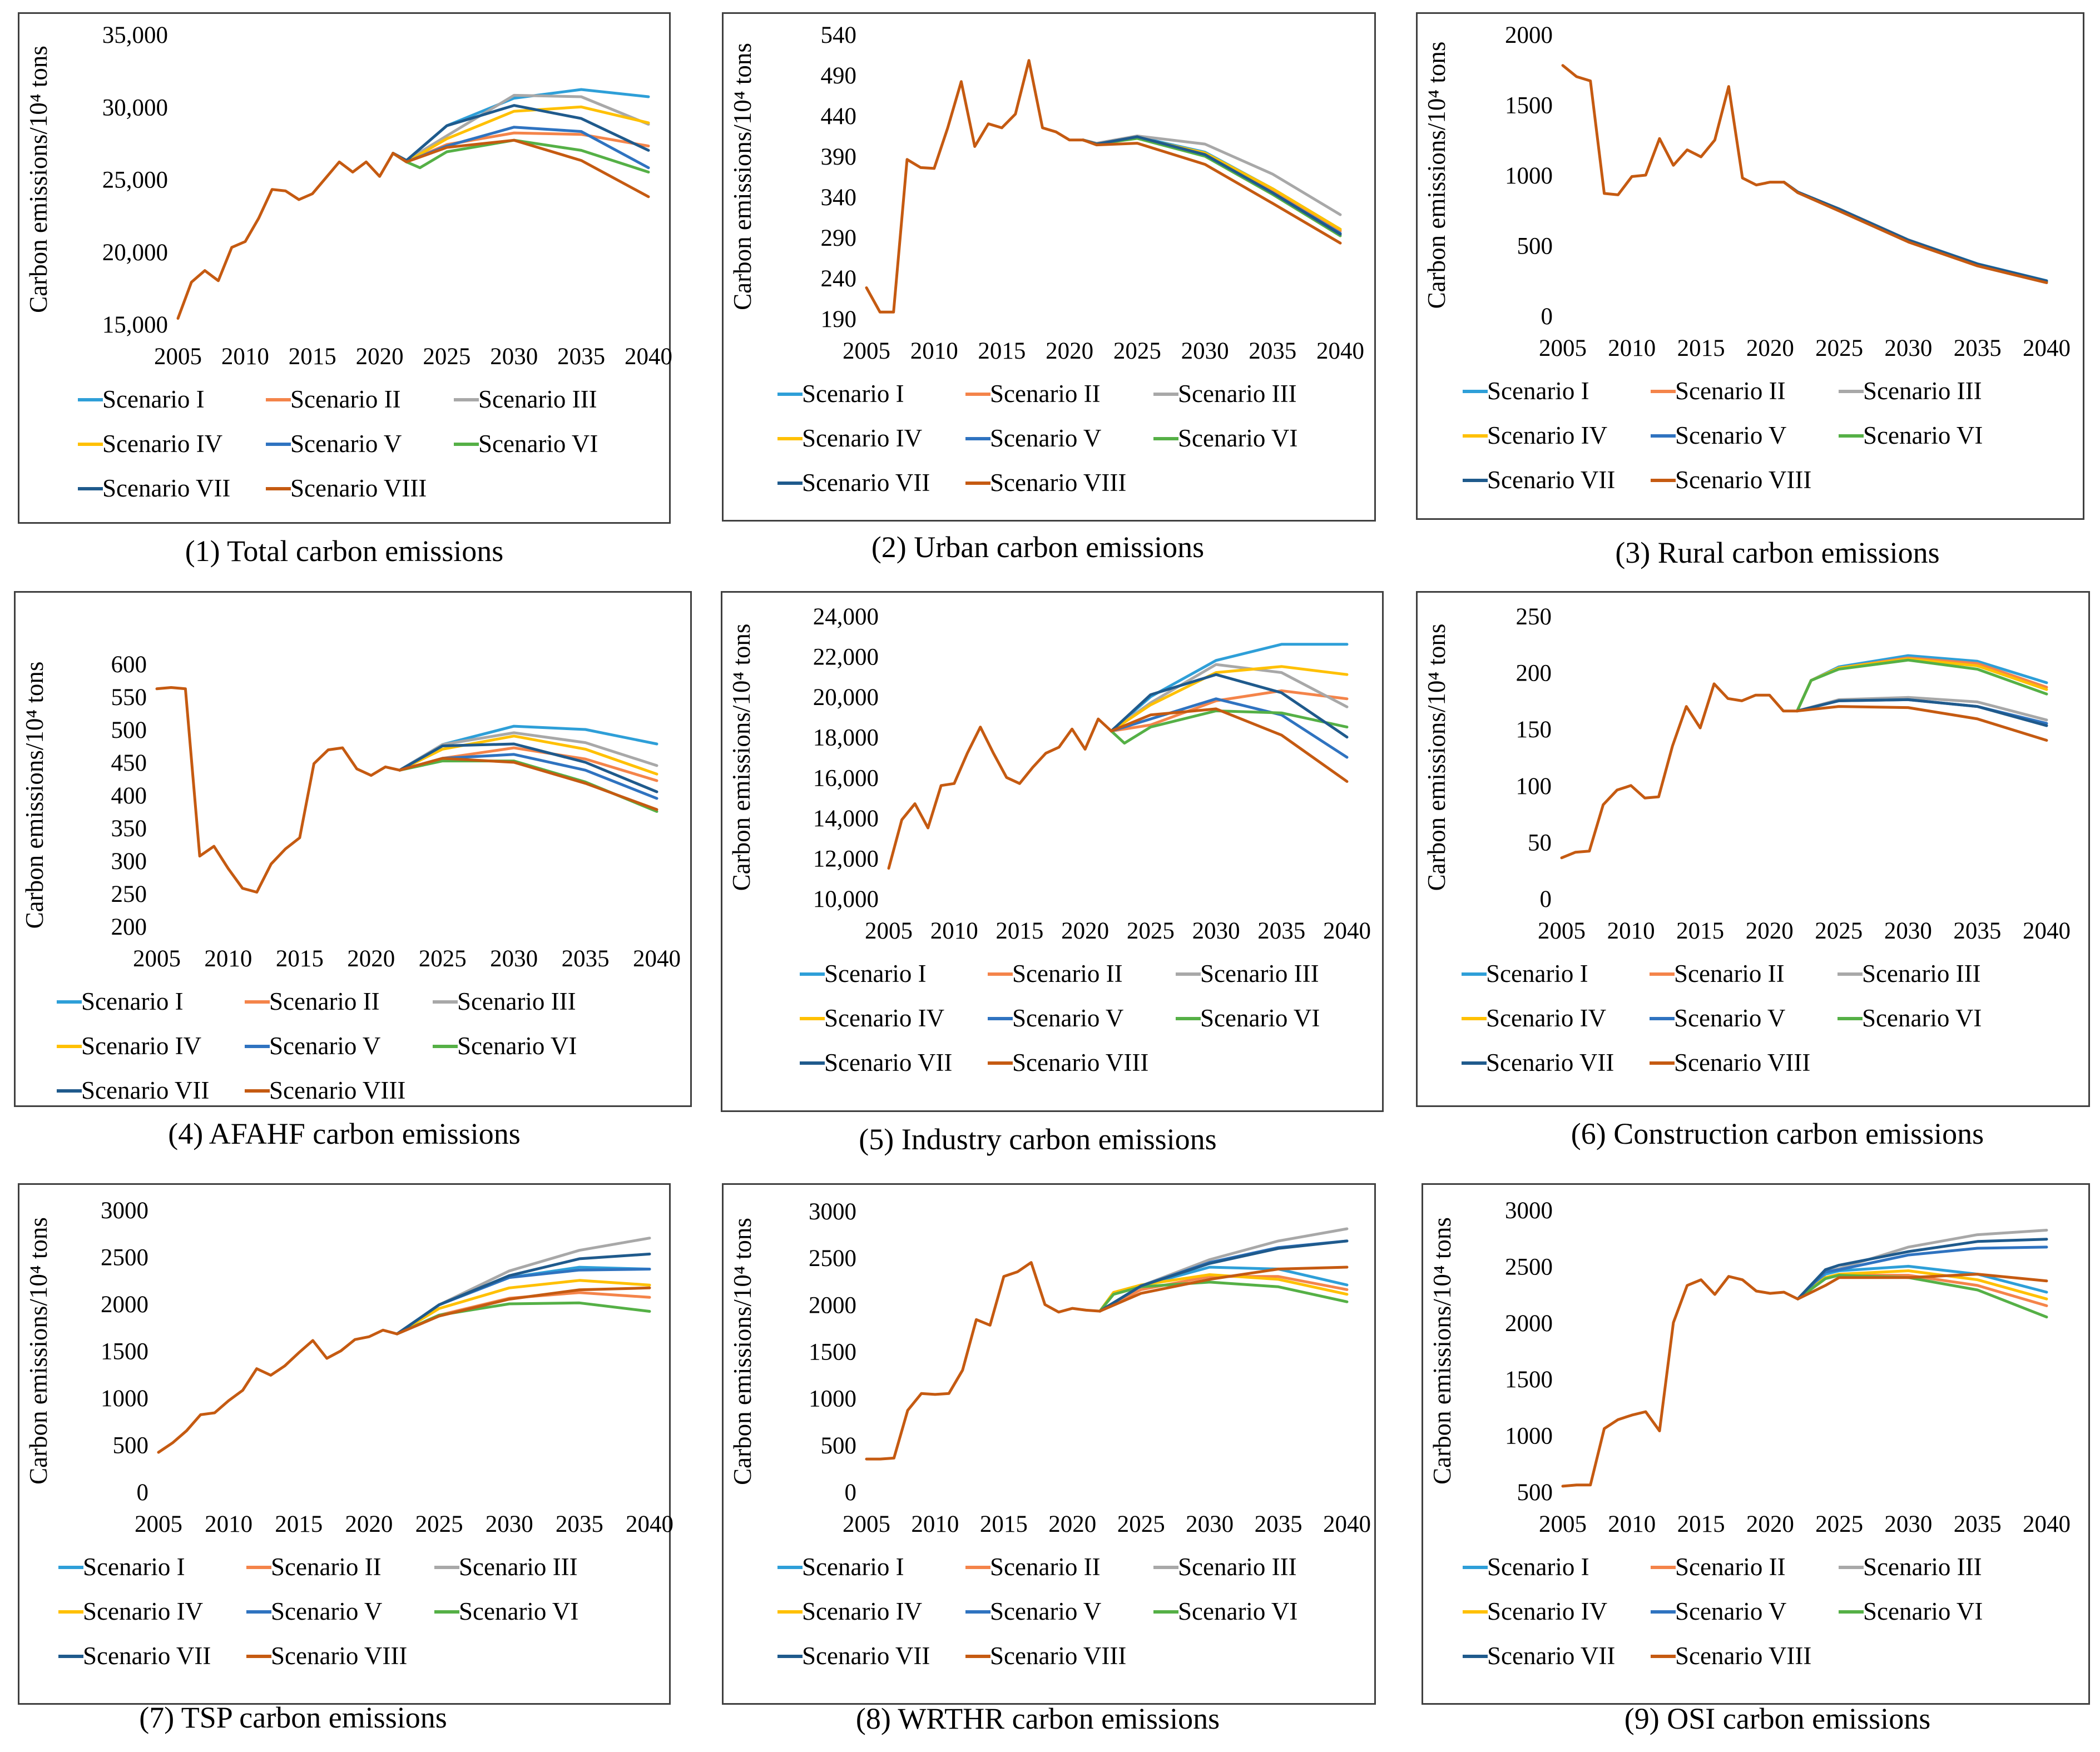 This screenshot has width=2100, height=1752. Describe the element at coordinates (129, 796) in the screenshot. I see `y-tick-label: 400` at that location.